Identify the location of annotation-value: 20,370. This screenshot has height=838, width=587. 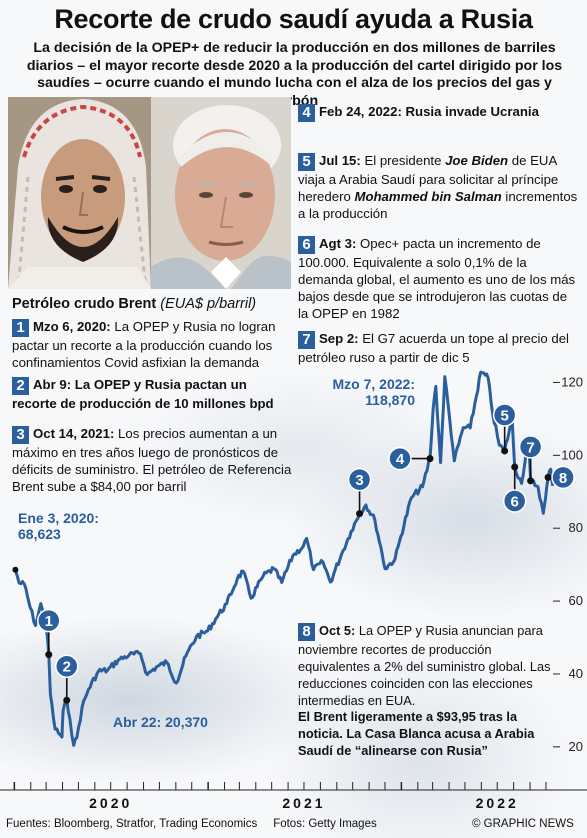
(186, 722).